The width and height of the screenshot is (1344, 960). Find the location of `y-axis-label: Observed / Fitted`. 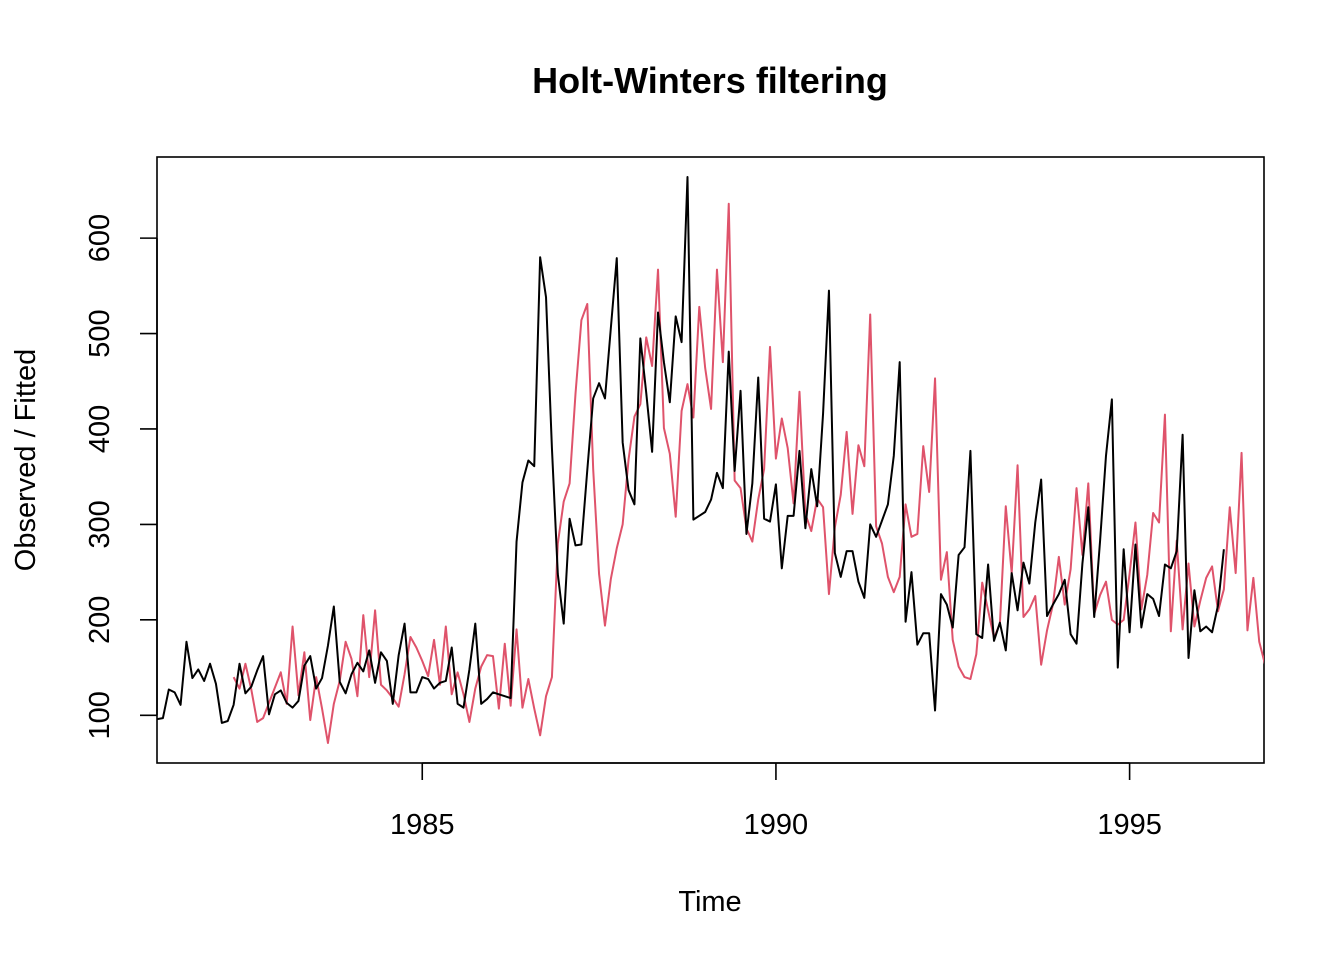

y-axis-label: Observed / Fitted is located at coordinates (26, 460).